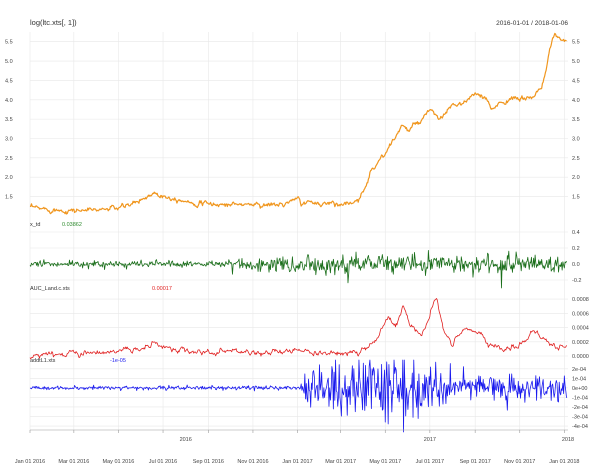 The height and width of the screenshot is (466, 604). Describe the element at coordinates (9, 62) in the screenshot. I see `y-tick-label-left: 5.0` at that location.